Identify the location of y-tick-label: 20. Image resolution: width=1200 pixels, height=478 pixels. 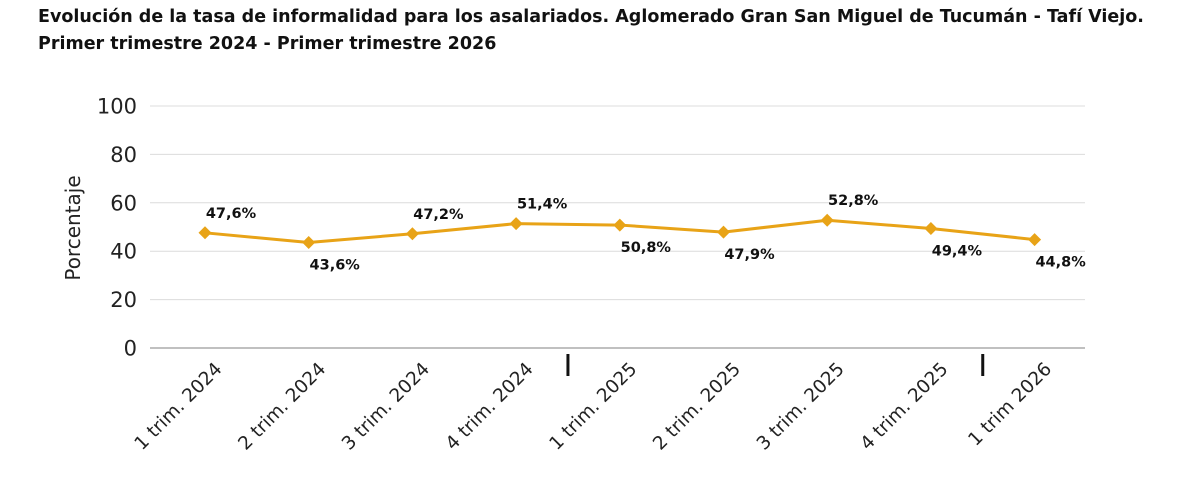
(123, 300).